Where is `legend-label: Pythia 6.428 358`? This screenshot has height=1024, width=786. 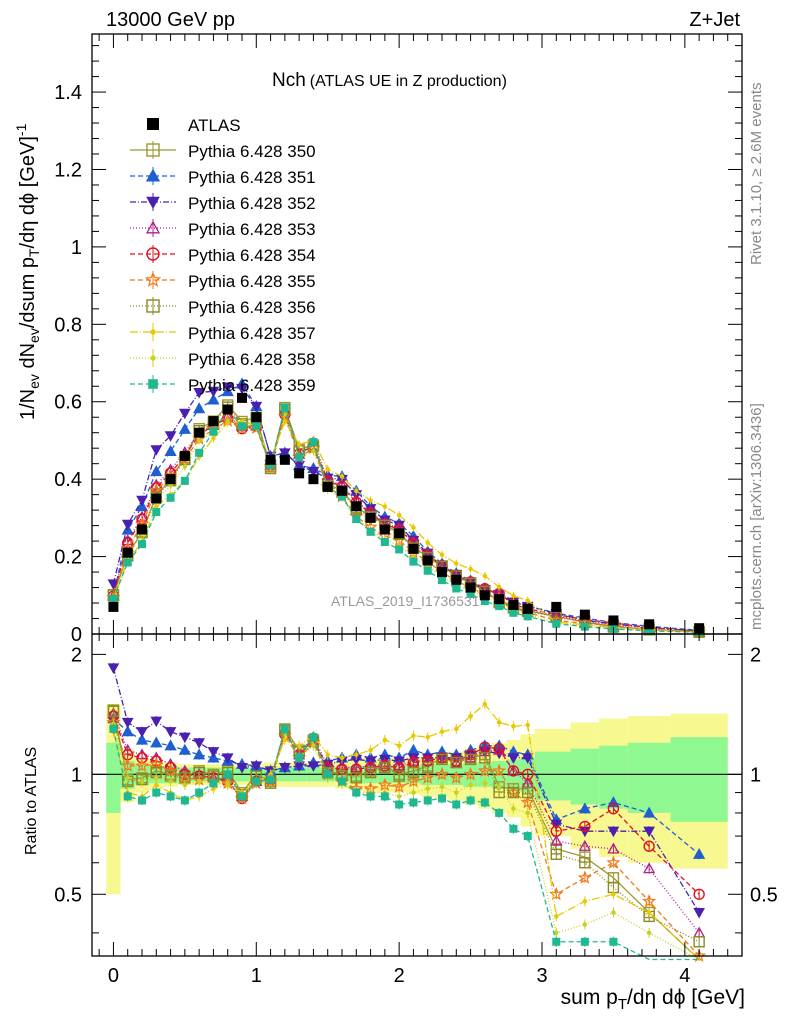 legend-label: Pythia 6.428 358 is located at coordinates (252, 359).